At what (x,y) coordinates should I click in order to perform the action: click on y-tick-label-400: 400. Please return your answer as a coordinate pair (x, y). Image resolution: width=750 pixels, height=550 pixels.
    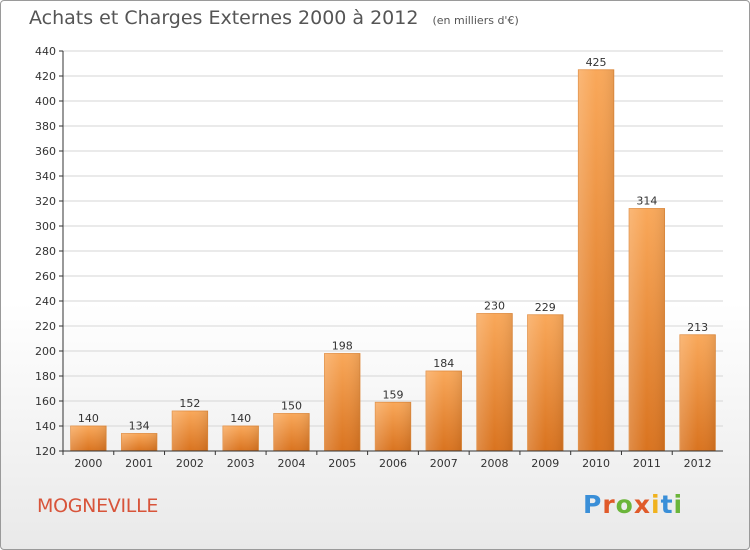
    Looking at the image, I should click on (45, 101).